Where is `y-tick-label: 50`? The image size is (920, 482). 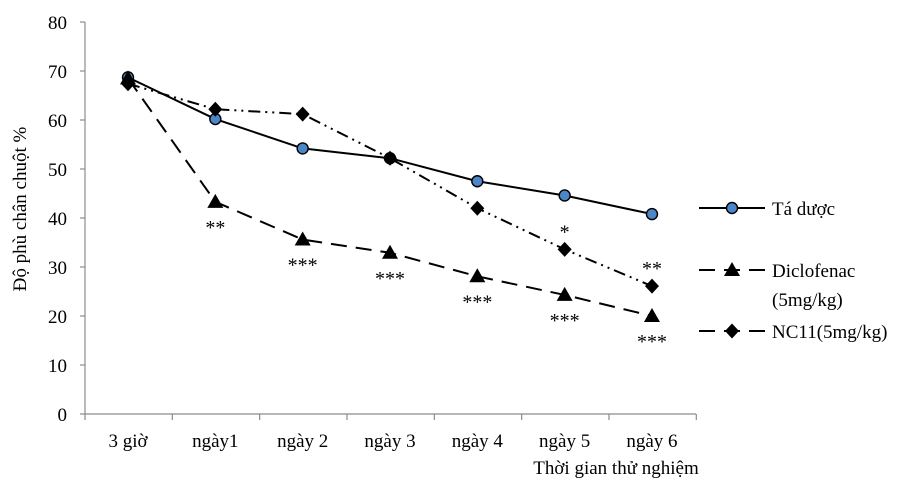 y-tick-label: 50 is located at coordinates (57, 170).